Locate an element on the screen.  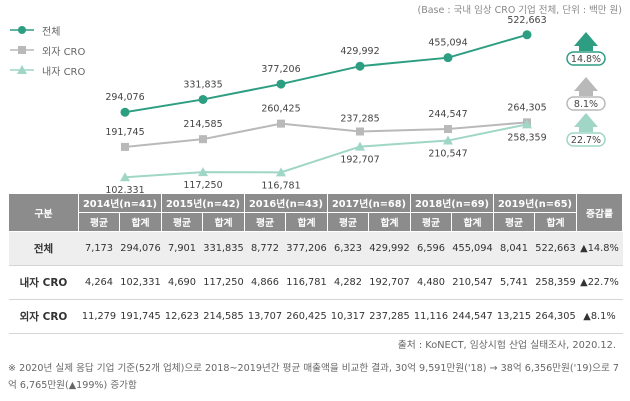
table-cell: 7,173 is located at coordinates (99, 248).